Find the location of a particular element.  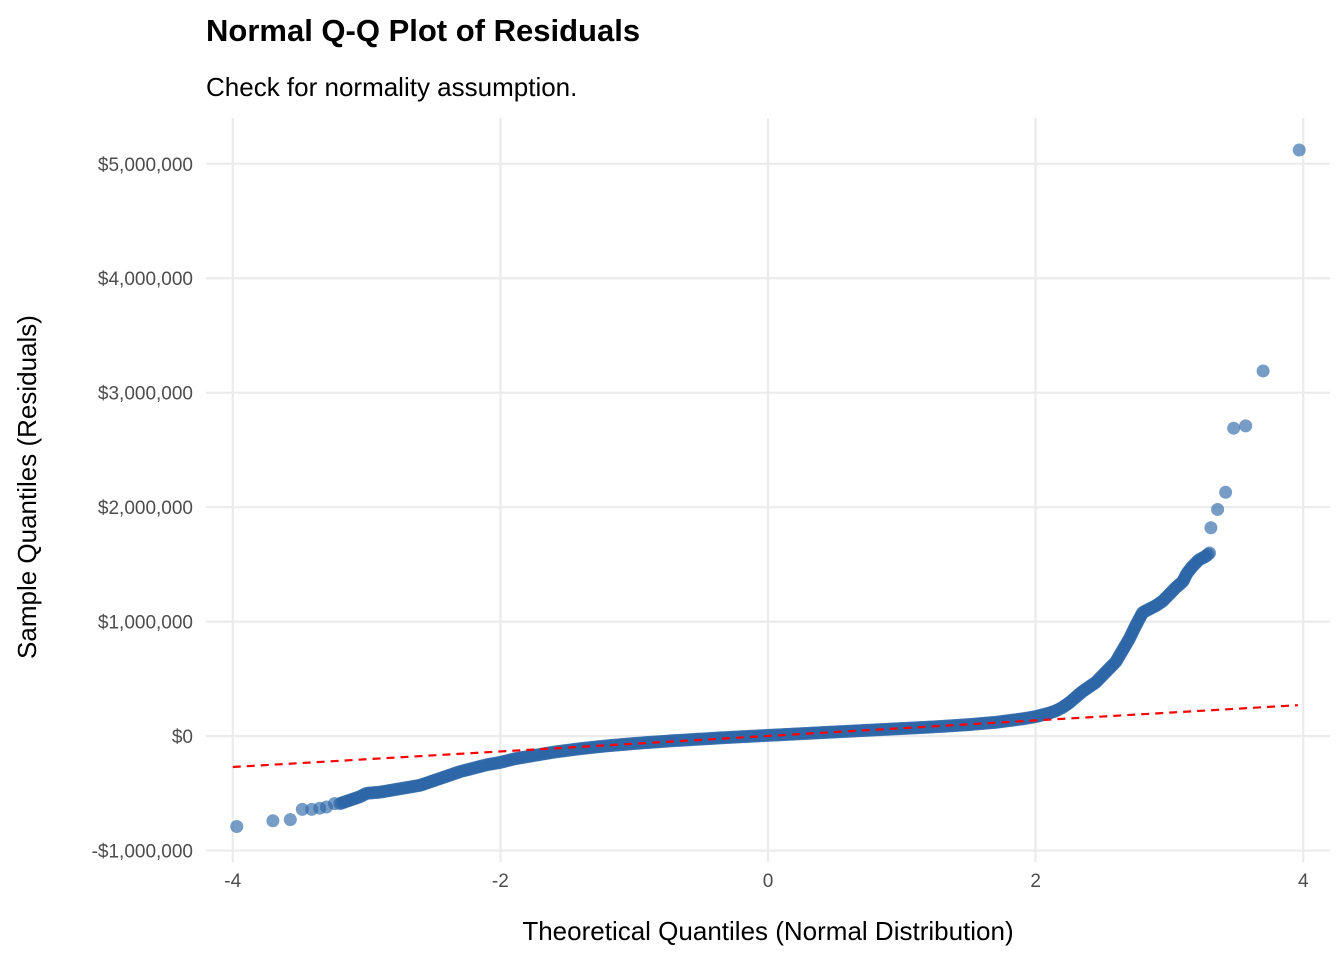

x-tick-label: 2 is located at coordinates (1035, 881).